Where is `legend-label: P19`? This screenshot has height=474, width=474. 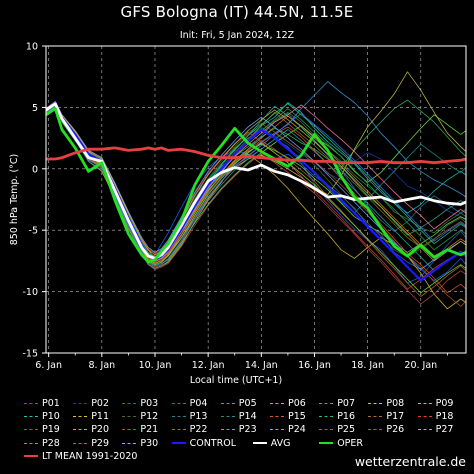 legend-label: P19 is located at coordinates (51, 430).